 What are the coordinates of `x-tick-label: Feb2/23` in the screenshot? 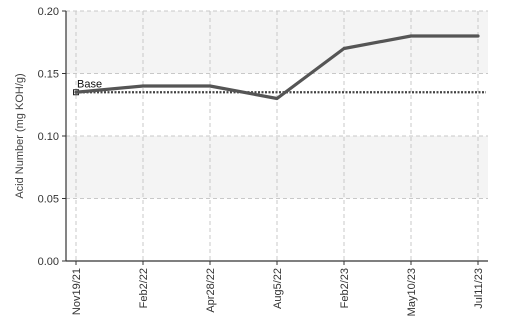 It's located at (345, 288).